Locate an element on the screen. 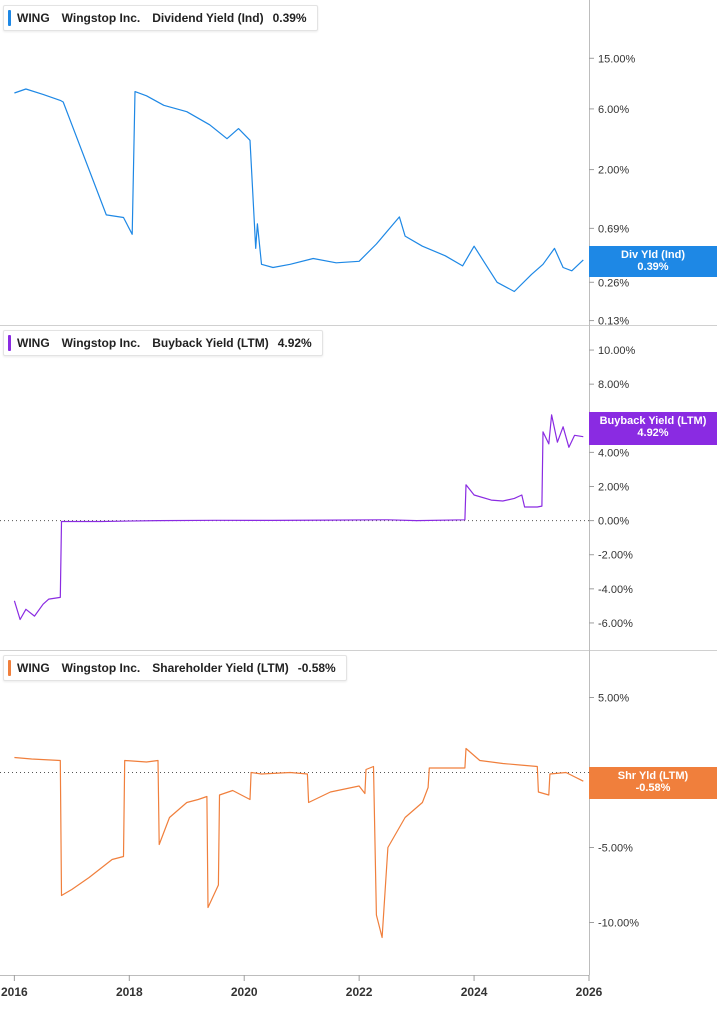  badge-shareholder-yield: Shr Yld (LTM) -0.58% is located at coordinates (653, 783).